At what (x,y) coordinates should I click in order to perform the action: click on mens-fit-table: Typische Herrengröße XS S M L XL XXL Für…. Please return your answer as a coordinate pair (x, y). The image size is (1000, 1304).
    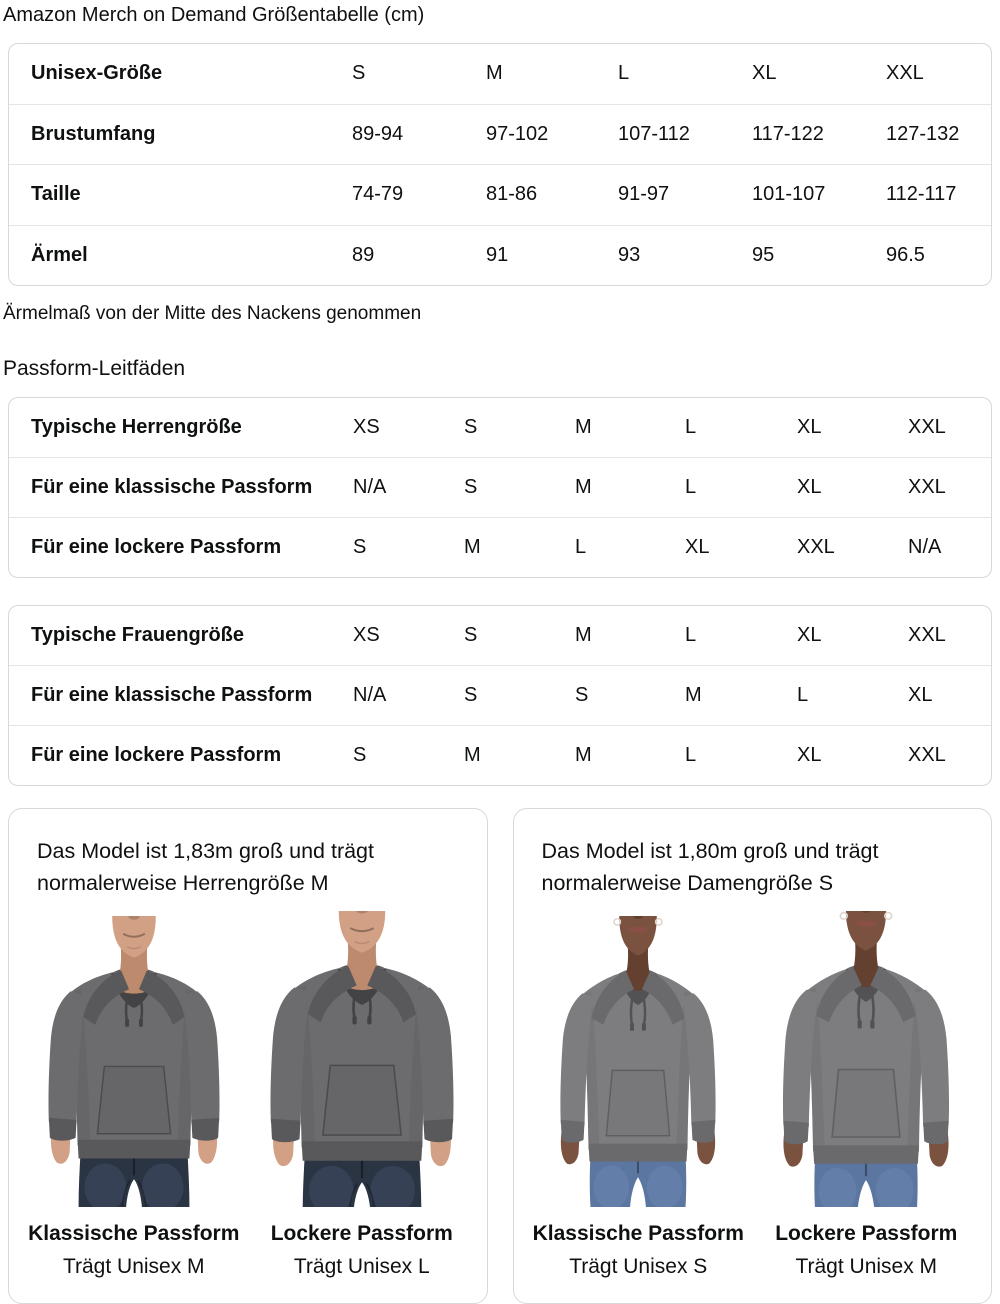
    Looking at the image, I should click on (500, 487).